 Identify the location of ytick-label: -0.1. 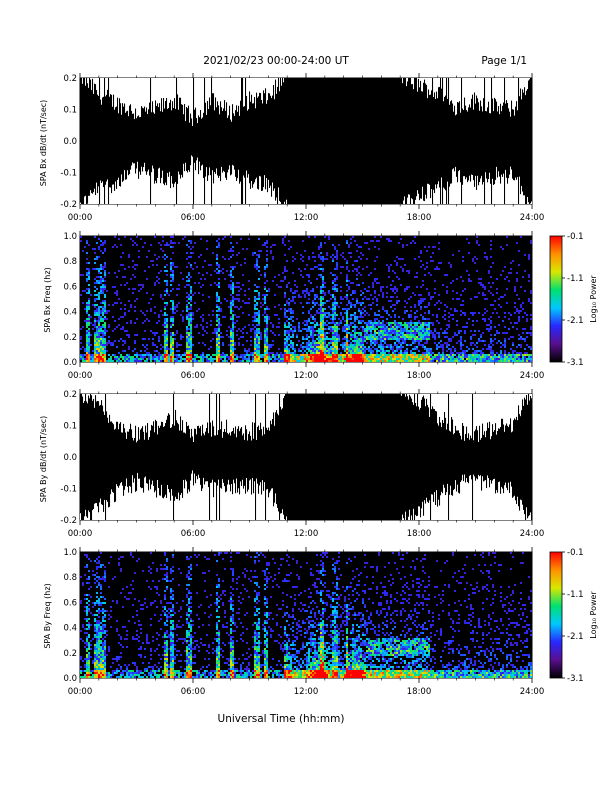
(68, 174).